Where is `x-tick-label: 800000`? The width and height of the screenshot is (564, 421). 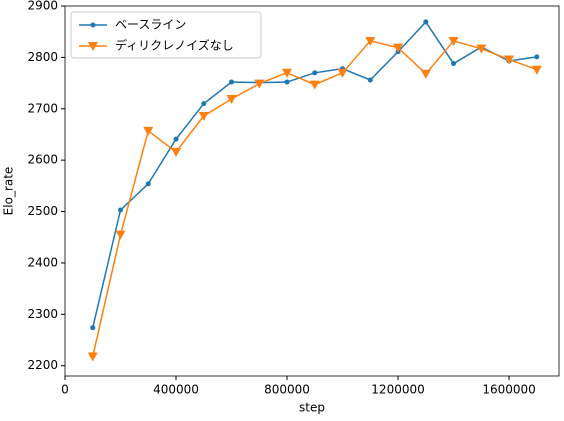 x-tick-label: 800000 is located at coordinates (287, 390).